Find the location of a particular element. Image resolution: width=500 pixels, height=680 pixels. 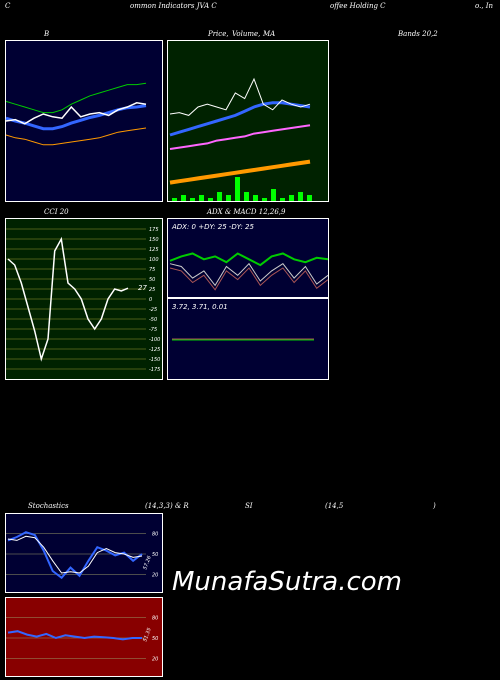

macd-panel: 3.72, 3.71, 0.01 is located at coordinates (248, 339).